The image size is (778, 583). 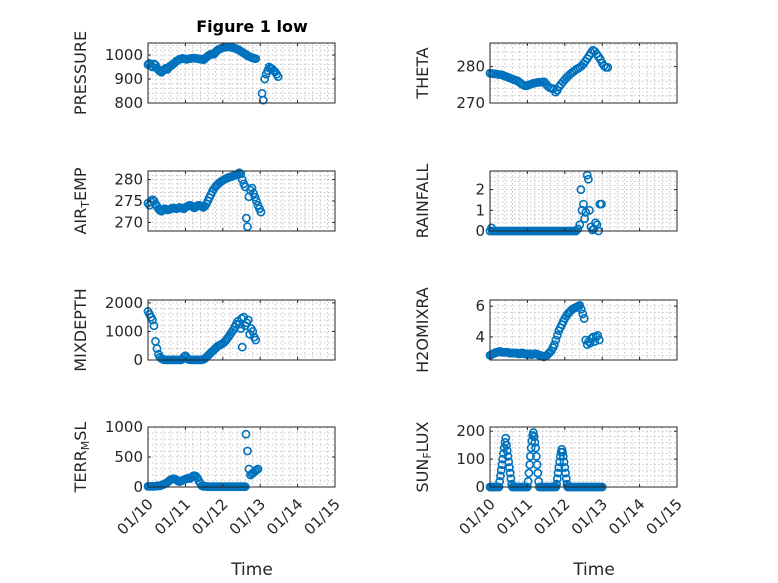 I want to click on y-tick-label: 1, so click(x=480, y=210).